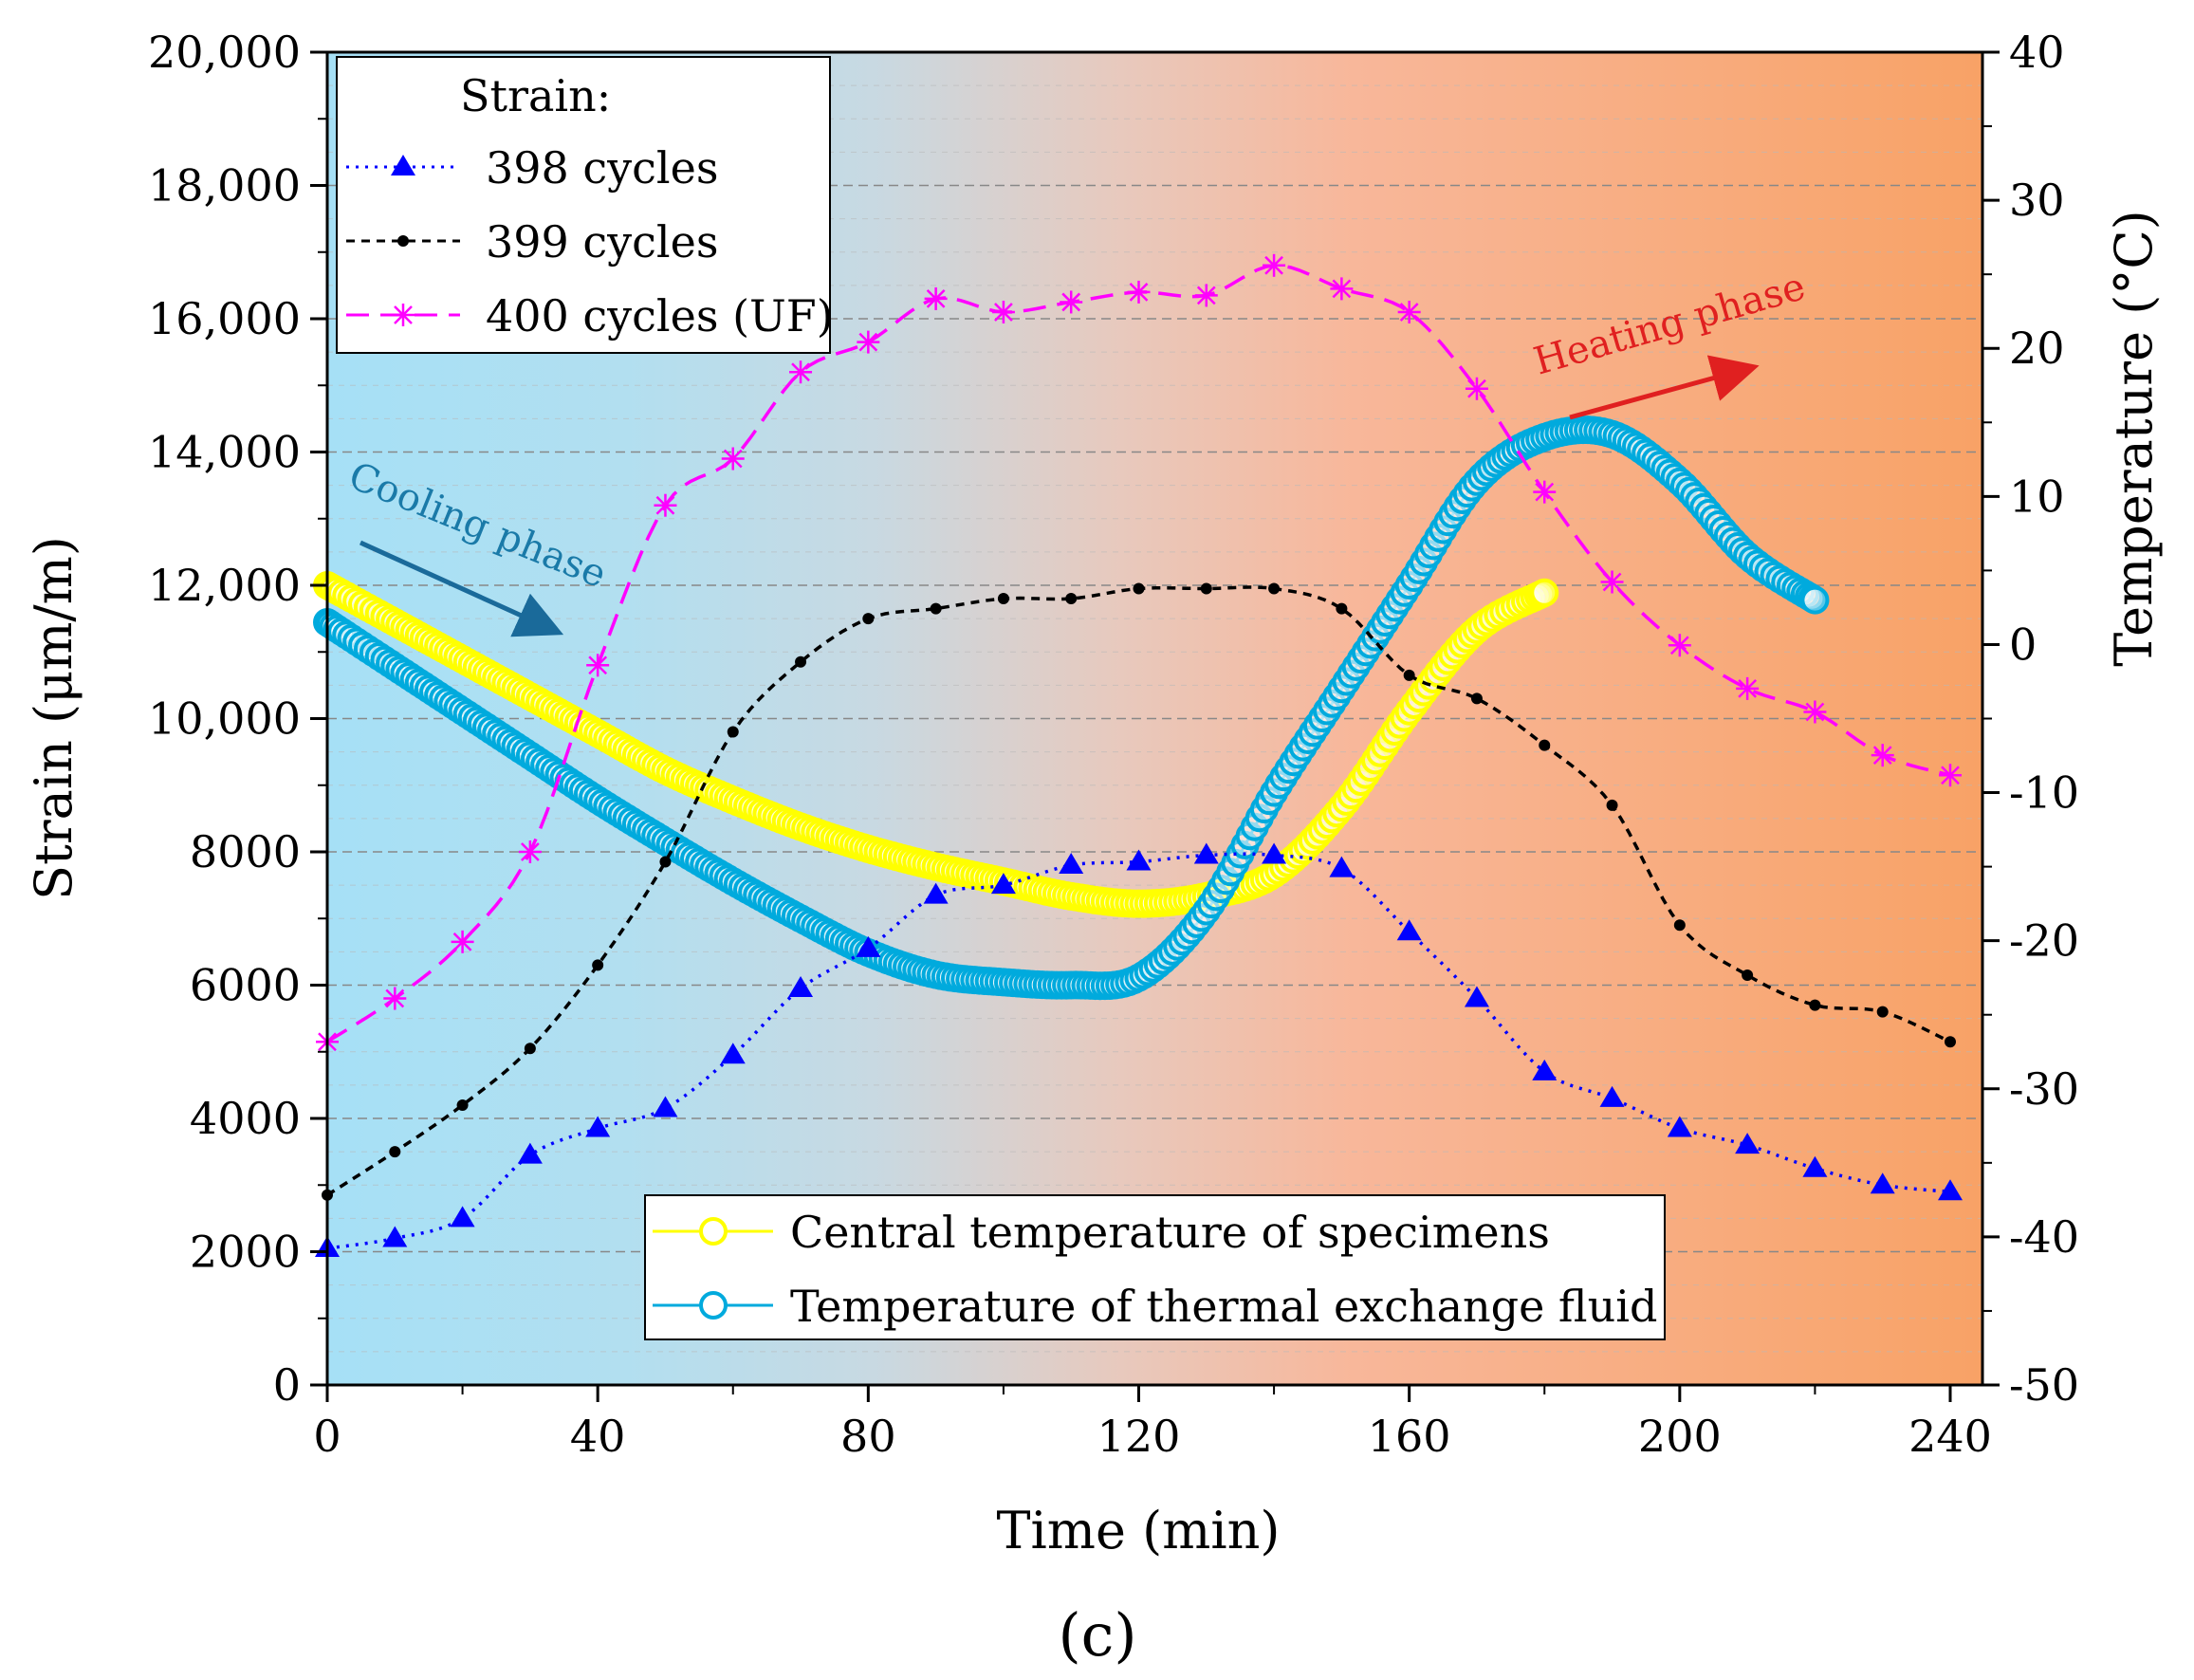 The width and height of the screenshot is (2194, 1680). What do you see at coordinates (245, 1118) in the screenshot?
I see `y-tick-label: 4000` at bounding box center [245, 1118].